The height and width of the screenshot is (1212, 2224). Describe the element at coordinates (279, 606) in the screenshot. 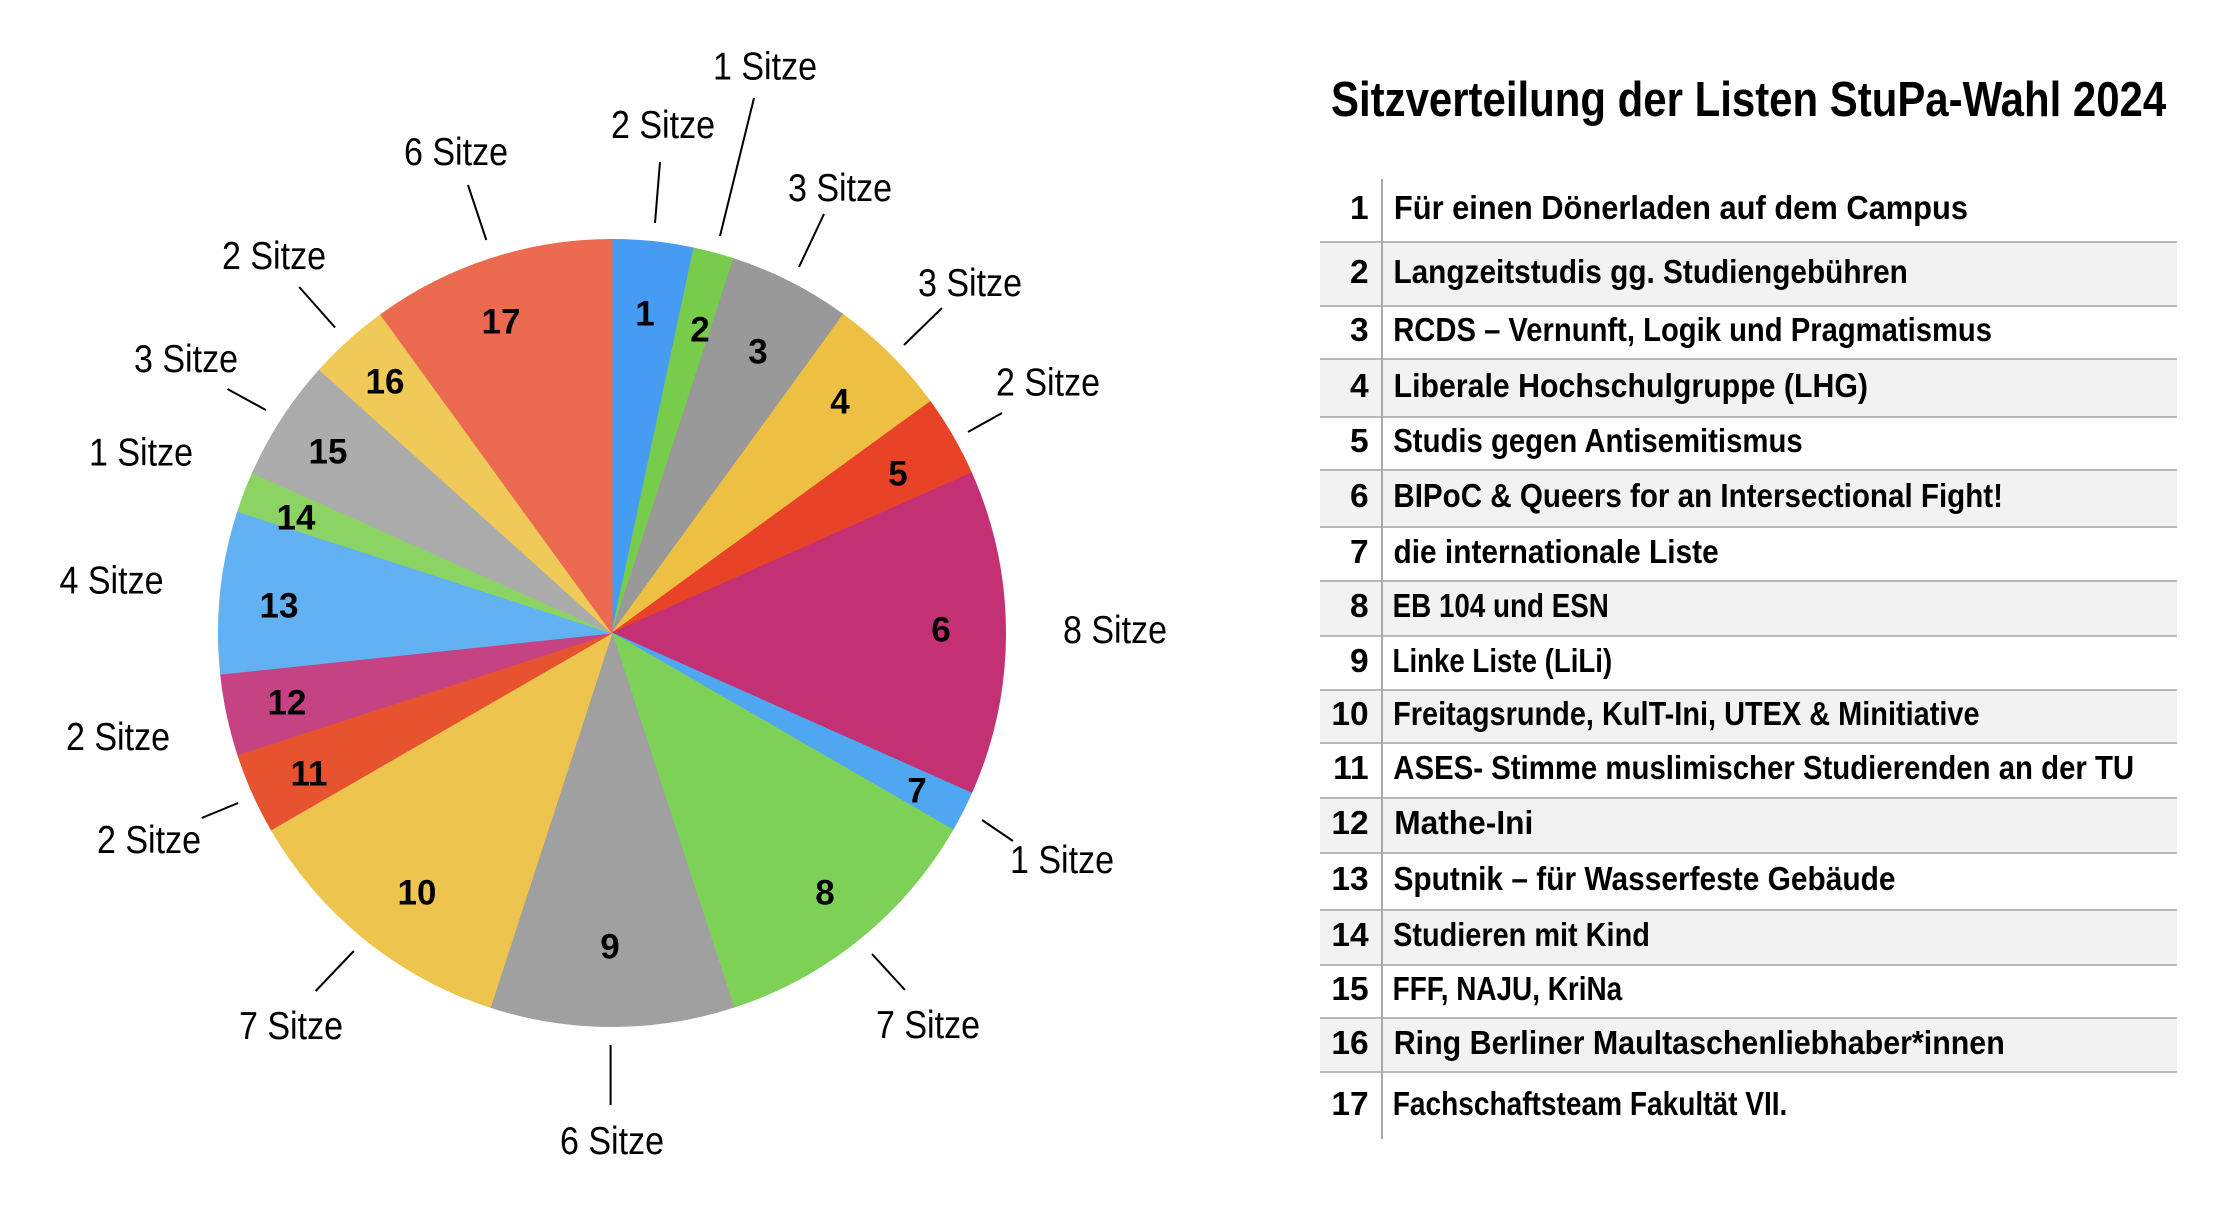

I see `svg-text: 13` at that location.